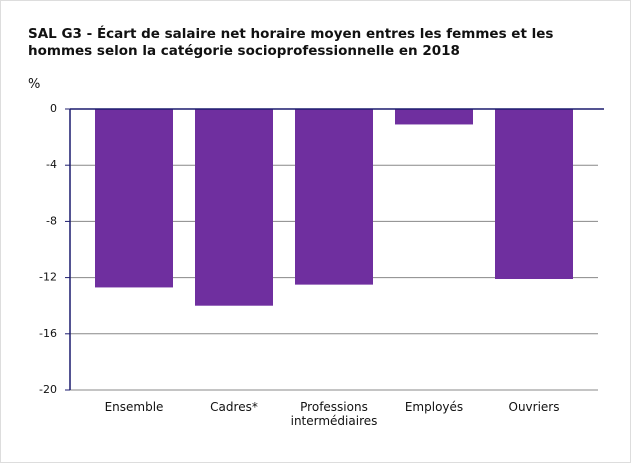 The image size is (632, 463). Describe the element at coordinates (534, 407) in the screenshot. I see `x-tick-label: Ouvriers` at that location.